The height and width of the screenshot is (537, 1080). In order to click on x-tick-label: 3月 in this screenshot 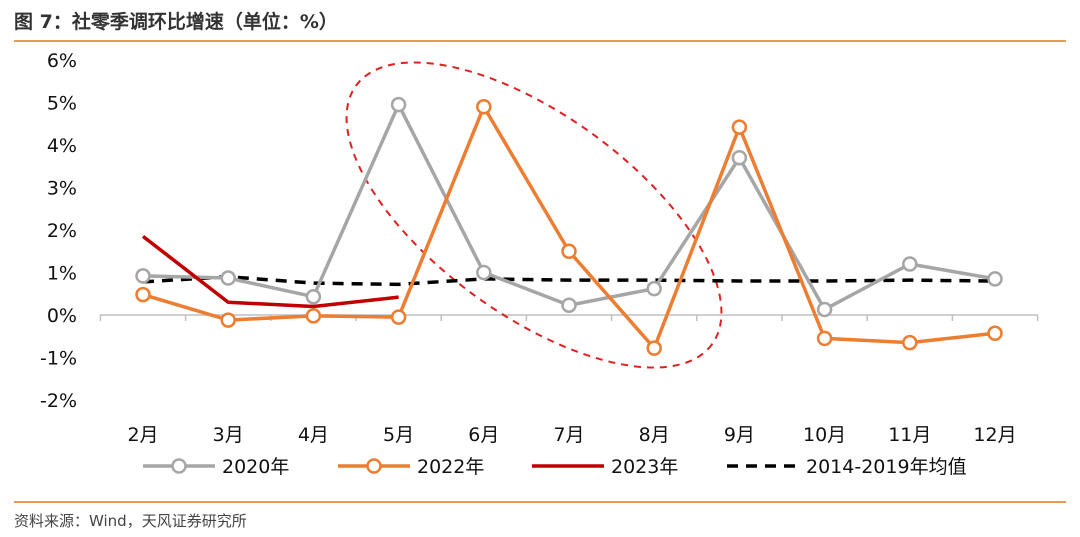, I will do `click(228, 435)`.